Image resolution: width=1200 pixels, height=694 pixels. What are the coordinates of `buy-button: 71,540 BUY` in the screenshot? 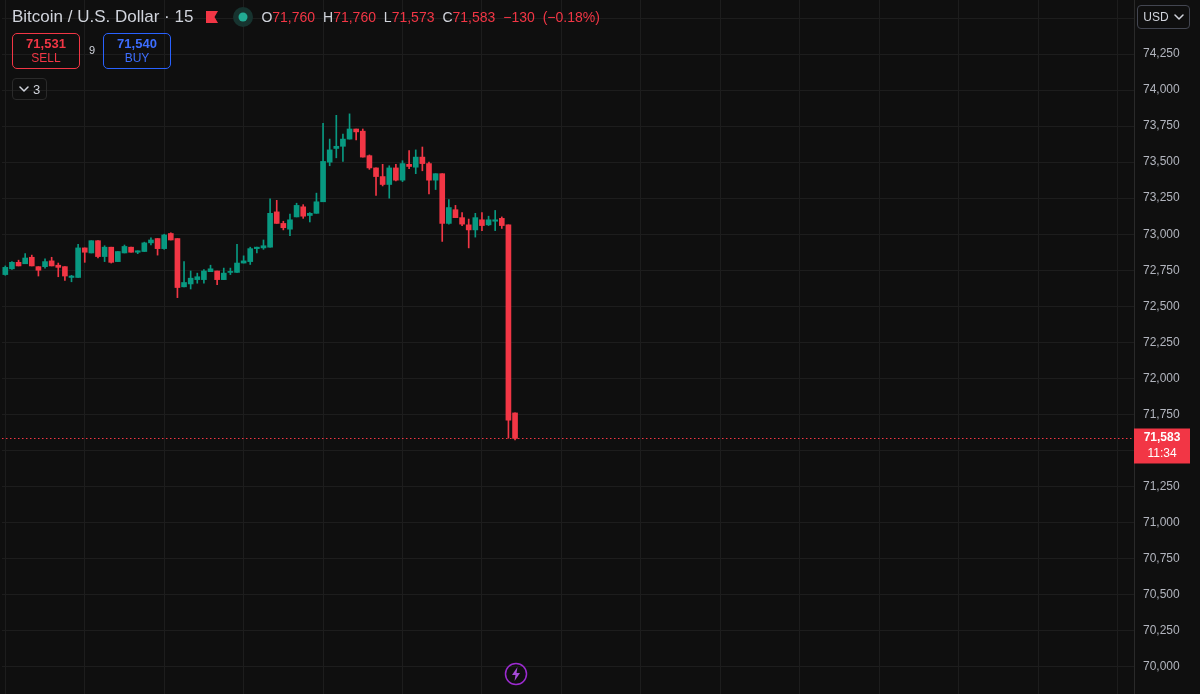 It's located at (137, 51).